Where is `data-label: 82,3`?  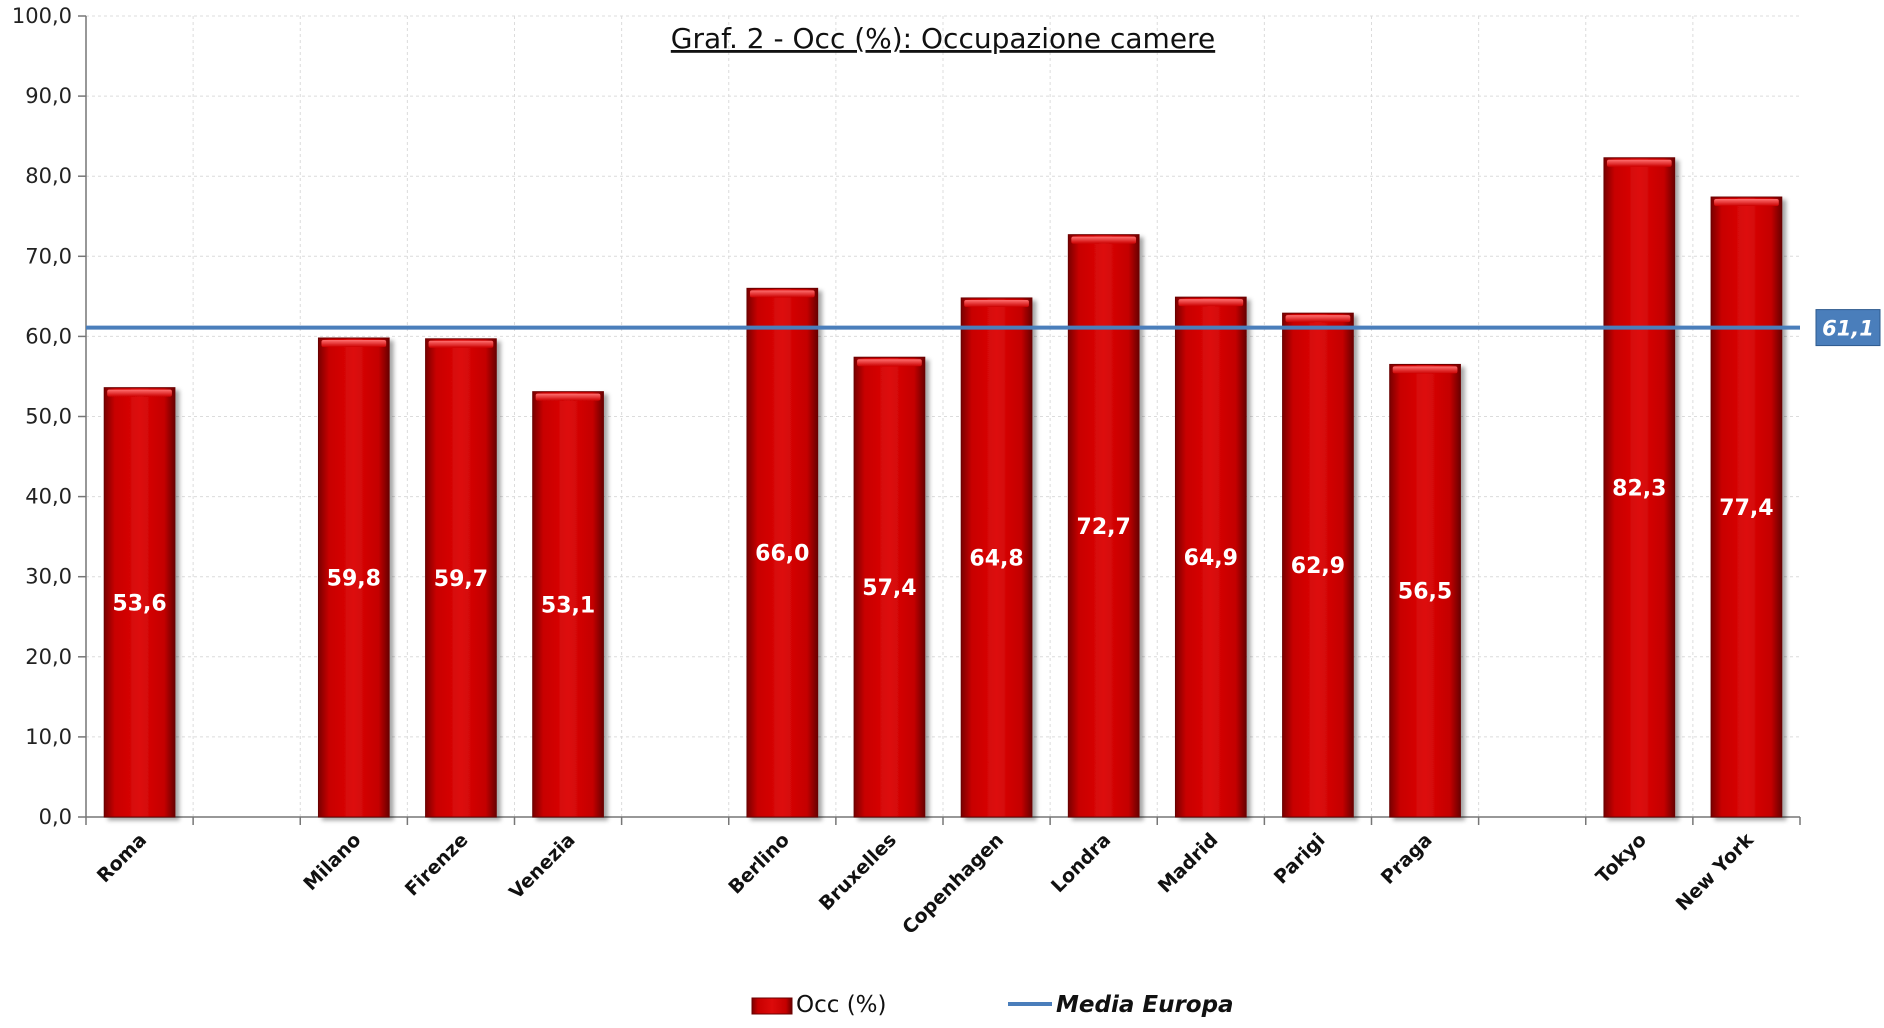 data-label: 82,3 is located at coordinates (1639, 488).